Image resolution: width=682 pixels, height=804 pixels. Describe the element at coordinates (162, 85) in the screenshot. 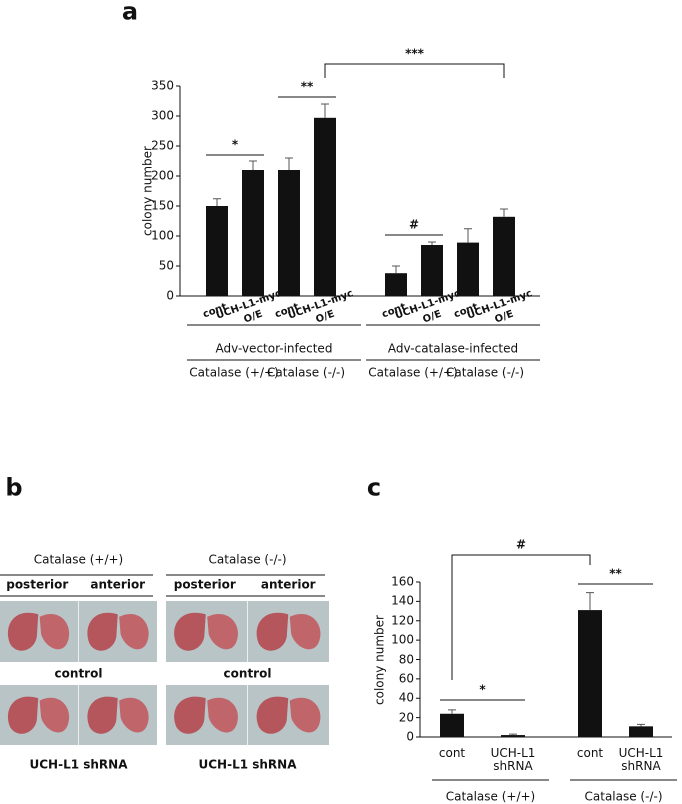

I see `y-tick-label: 350` at that location.